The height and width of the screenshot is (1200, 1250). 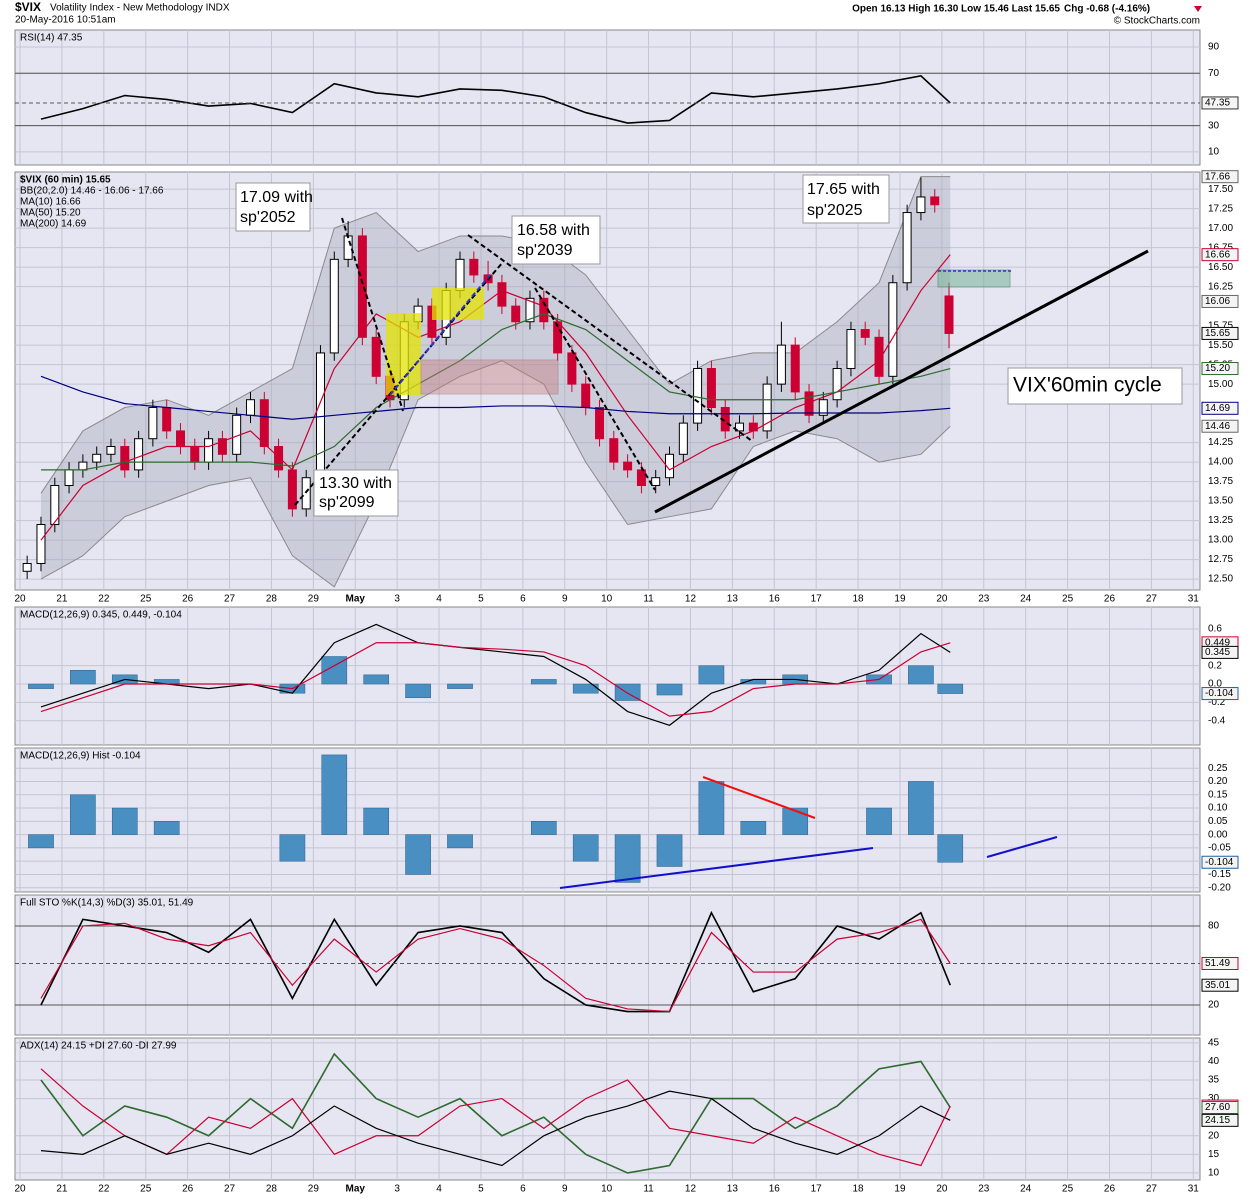 I want to click on y-tick-label: 0.25, so click(x=1218, y=768).